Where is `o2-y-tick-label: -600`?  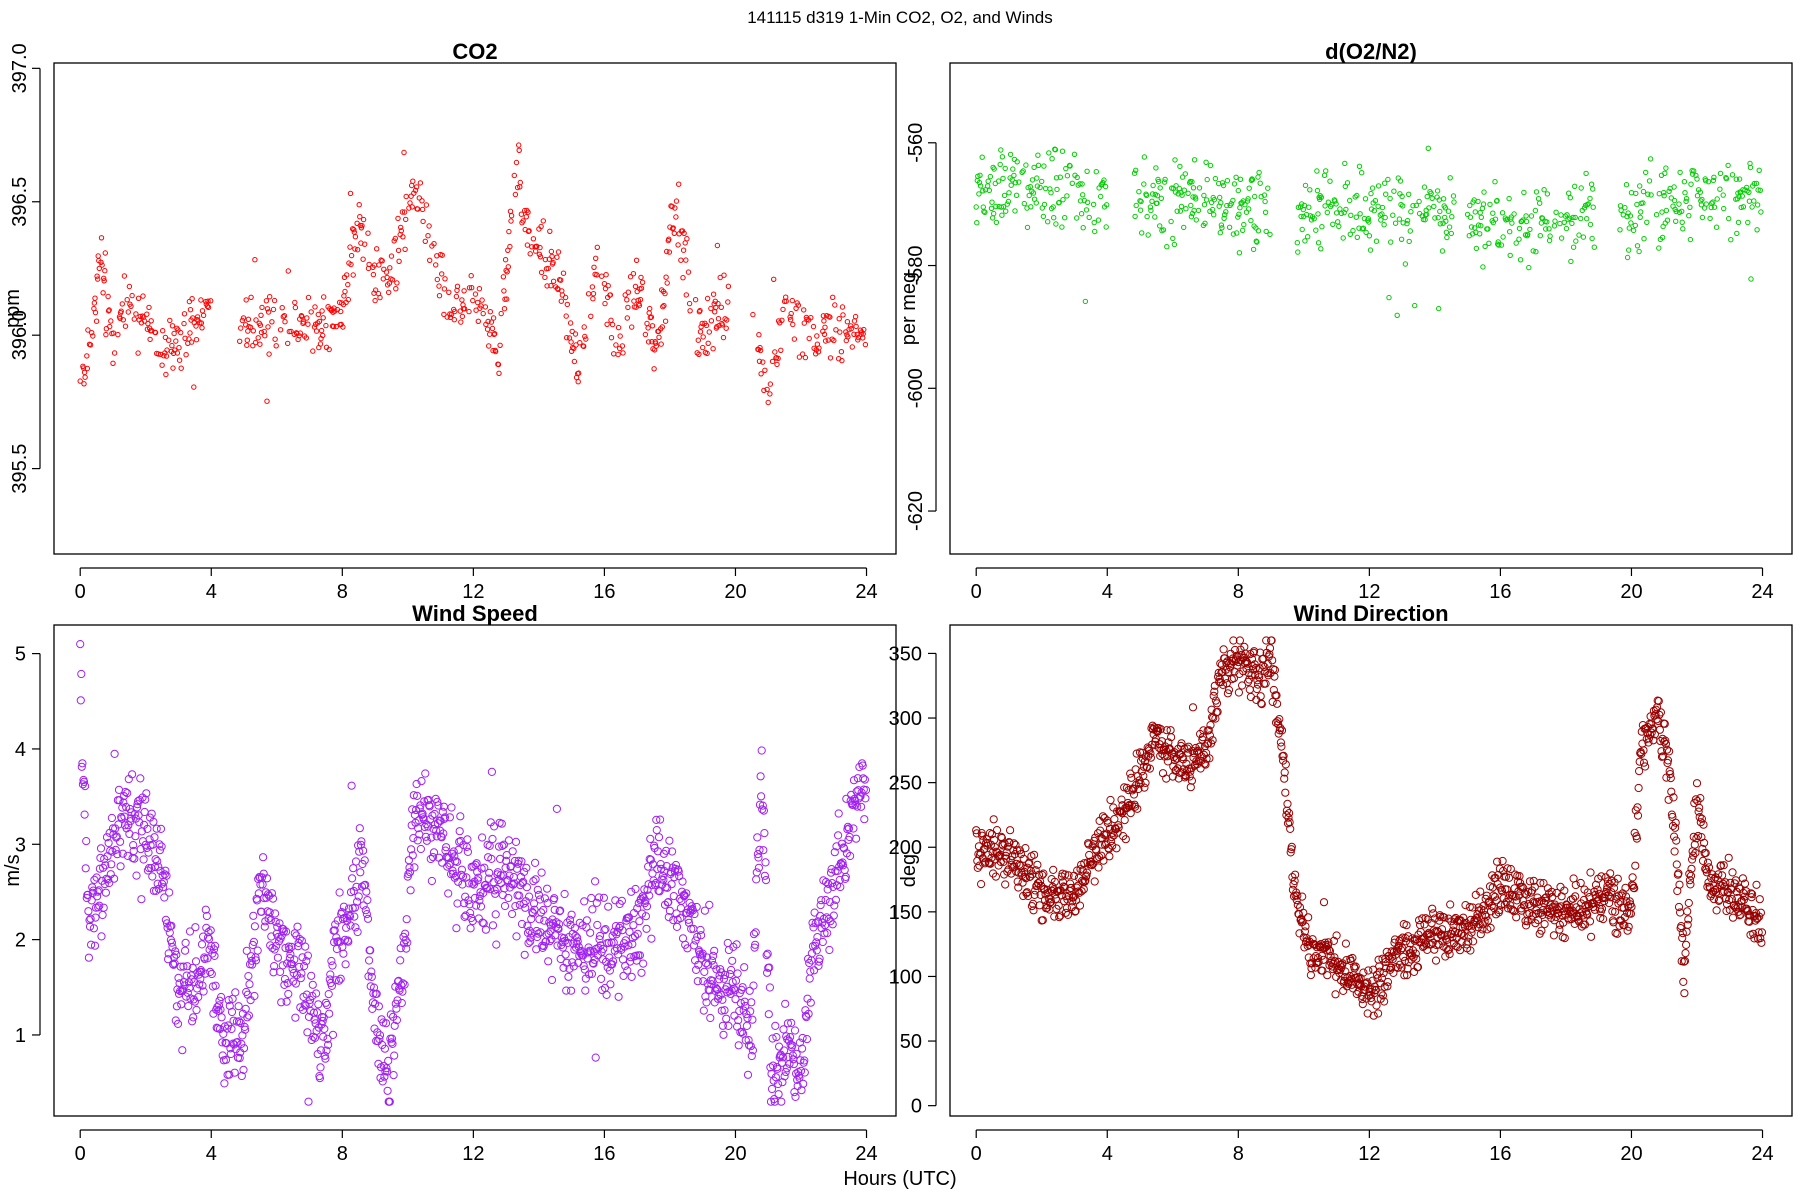
o2-y-tick-label: -600 is located at coordinates (916, 388).